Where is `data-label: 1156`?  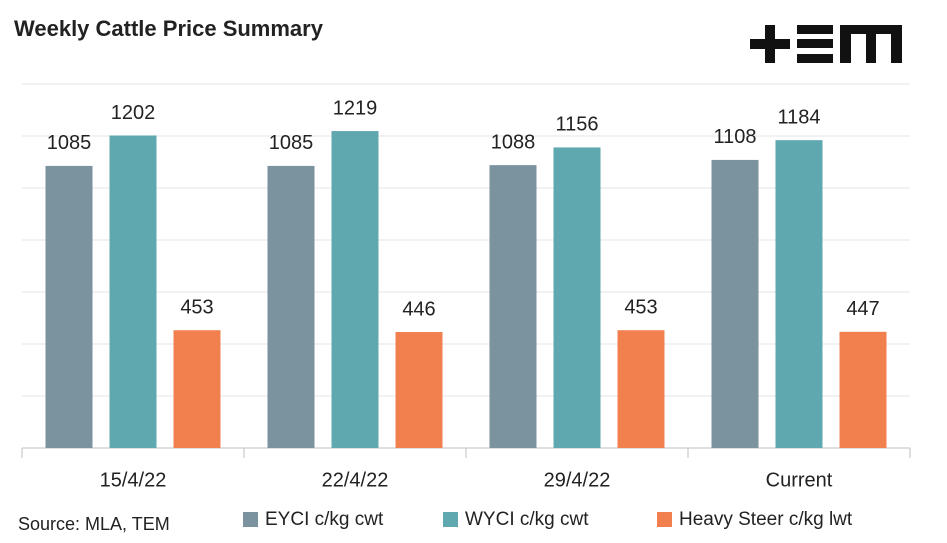
data-label: 1156 is located at coordinates (576, 125).